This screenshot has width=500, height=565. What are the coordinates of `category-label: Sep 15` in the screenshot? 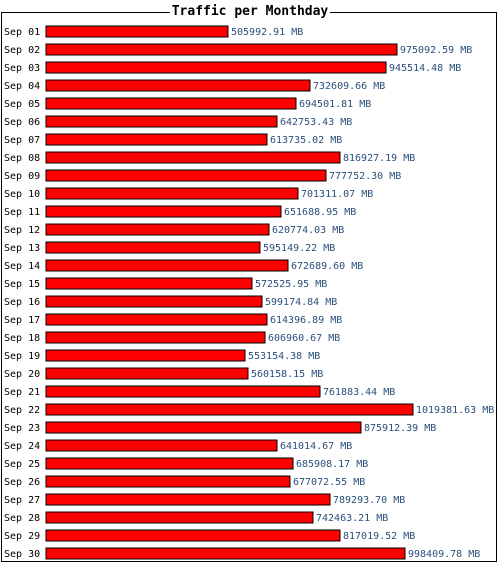 It's located at (22, 284).